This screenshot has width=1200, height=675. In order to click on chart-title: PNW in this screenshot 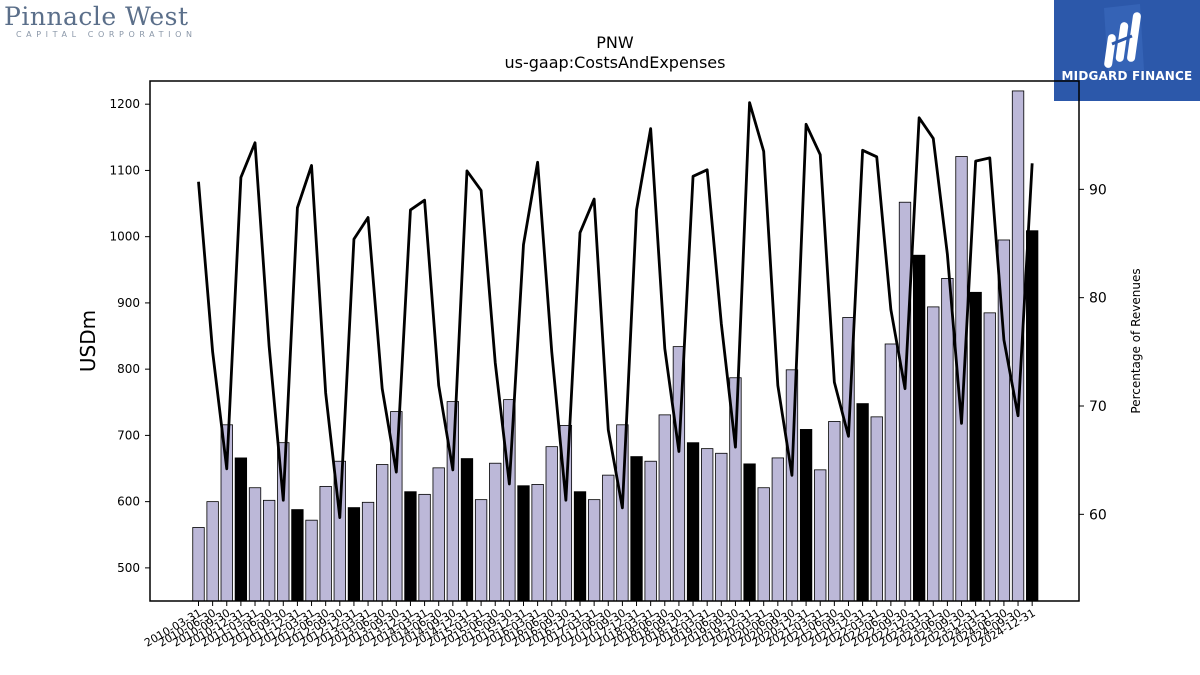, I will do `click(615, 42)`.